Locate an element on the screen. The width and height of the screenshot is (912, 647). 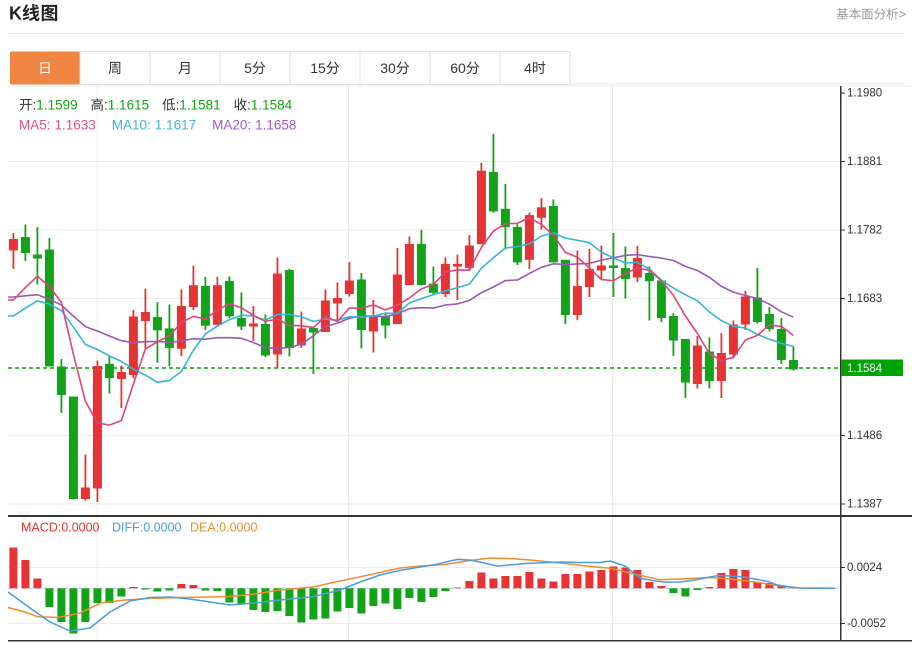
svg-text: 1.1387 is located at coordinates (864, 505).